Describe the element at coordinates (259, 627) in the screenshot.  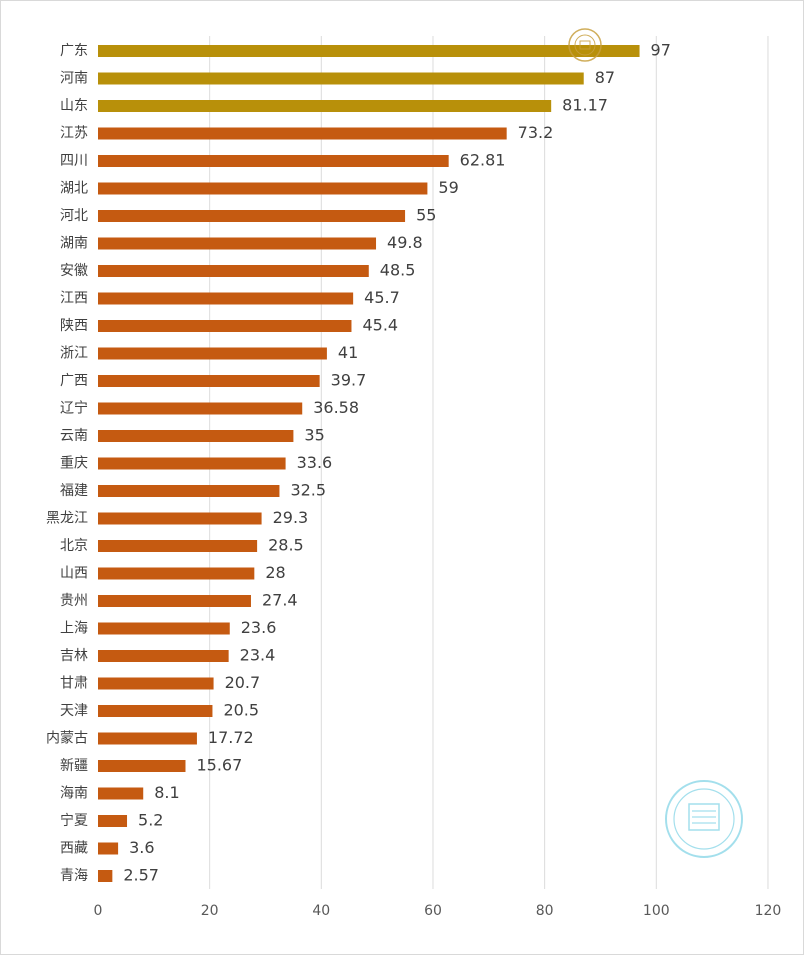
I see `value-label: 23.6` at that location.